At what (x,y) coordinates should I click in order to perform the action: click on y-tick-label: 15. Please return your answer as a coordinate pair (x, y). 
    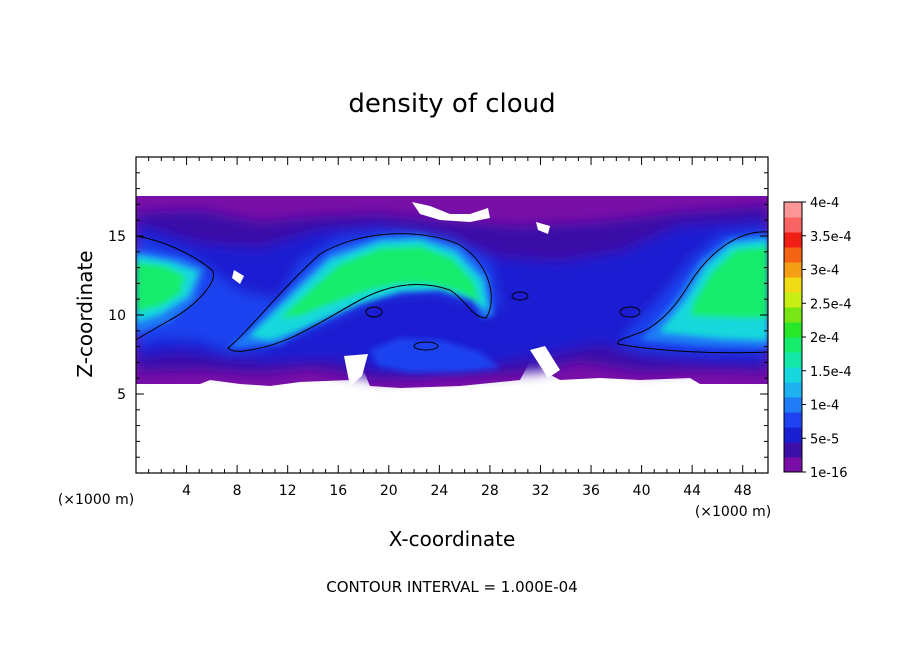
    Looking at the image, I should click on (117, 237).